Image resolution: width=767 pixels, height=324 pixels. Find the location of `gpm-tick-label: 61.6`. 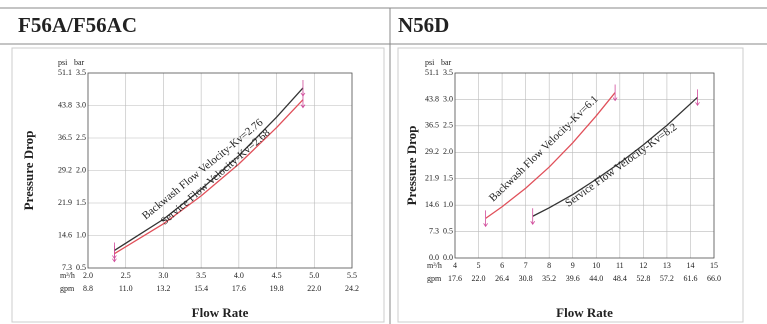

gpm-tick-label: 61.6 is located at coordinates (690, 278).